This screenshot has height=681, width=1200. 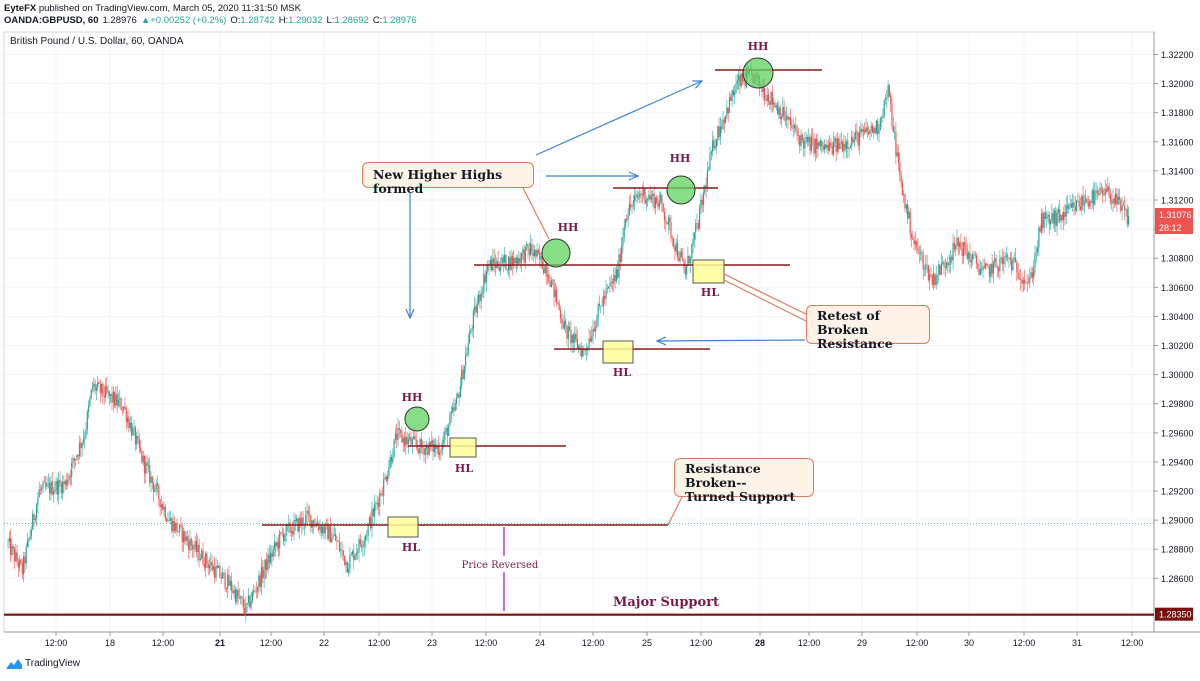 What do you see at coordinates (1177, 84) in the screenshot?
I see `y-tick-label: 1.32000` at bounding box center [1177, 84].